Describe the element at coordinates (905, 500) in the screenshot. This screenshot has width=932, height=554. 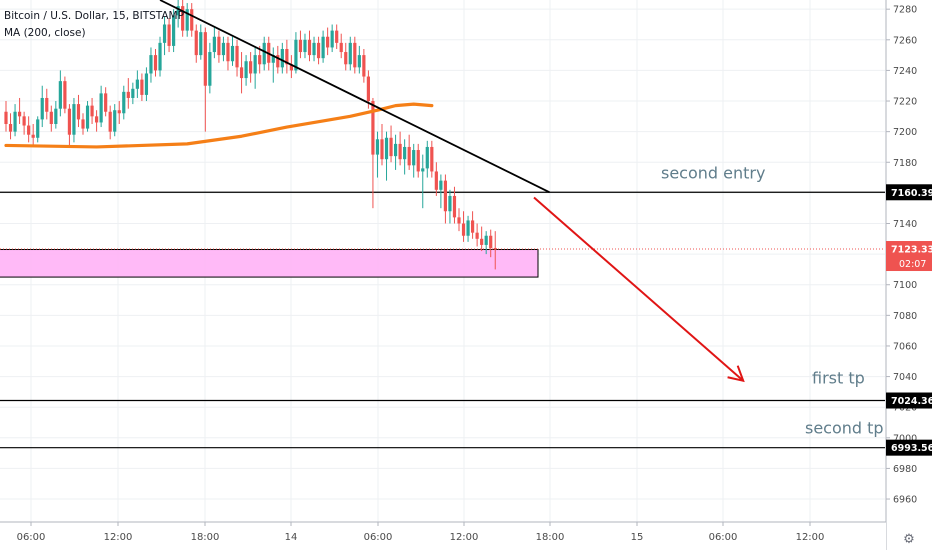
I see `price-tick-label: 6960` at that location.